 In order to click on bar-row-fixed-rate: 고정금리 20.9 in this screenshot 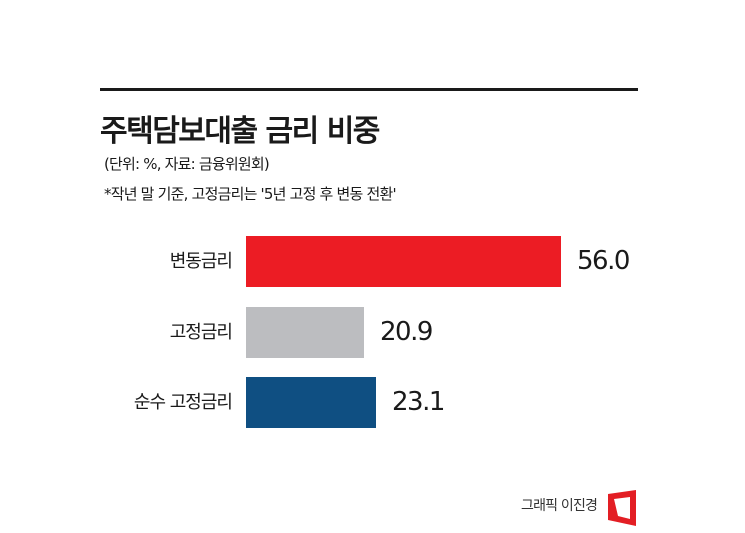, I will do `click(372, 332)`.